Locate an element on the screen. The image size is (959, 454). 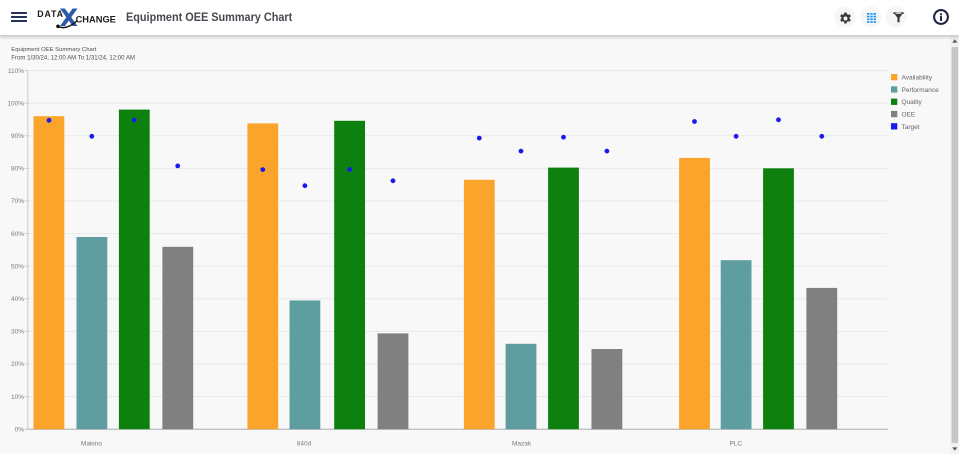
svg-text: PLC is located at coordinates (735, 443).